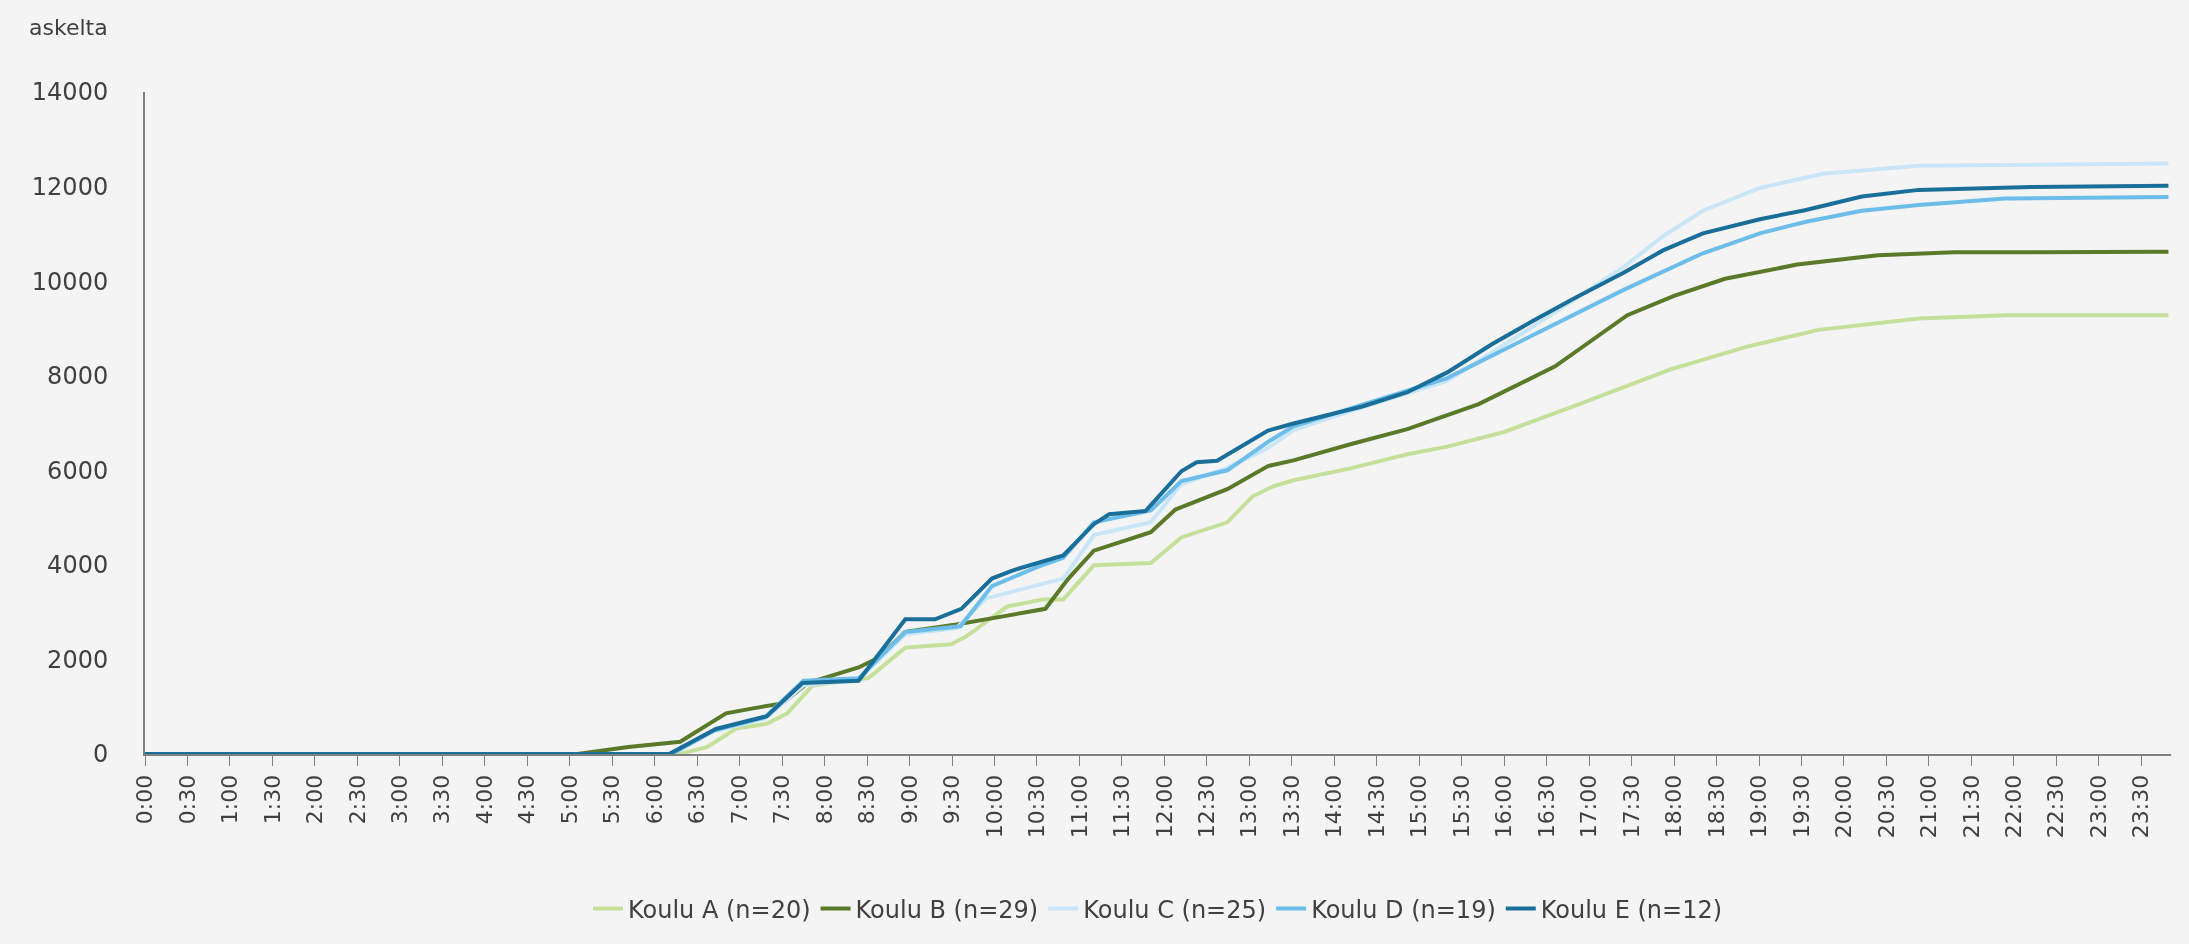  Describe the element at coordinates (1206, 806) in the screenshot. I see `x-tick-label: 12:30` at that location.